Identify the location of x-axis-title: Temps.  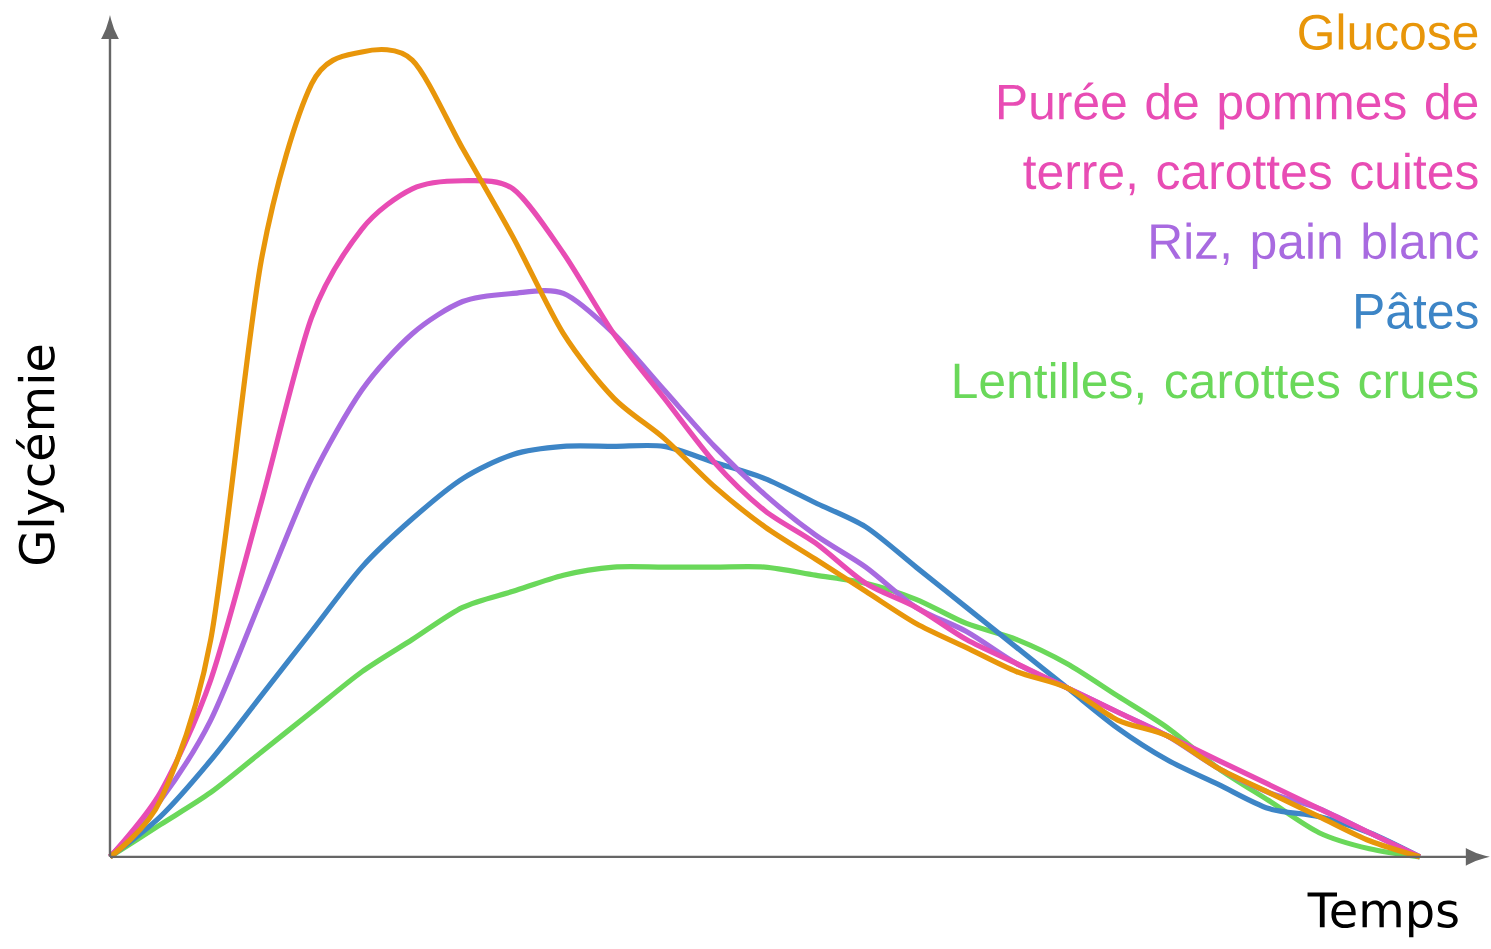
(1382, 915).